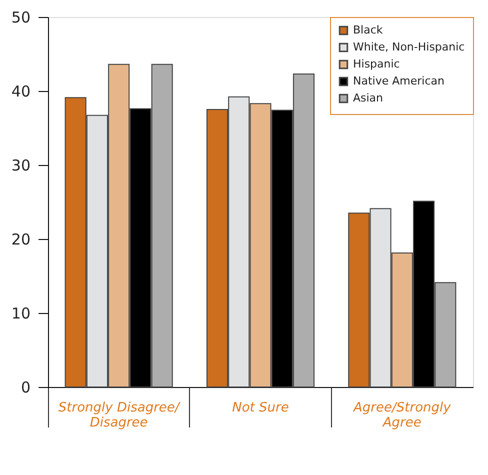  Describe the element at coordinates (20, 91) in the screenshot. I see `y-tick-label: 40` at that location.